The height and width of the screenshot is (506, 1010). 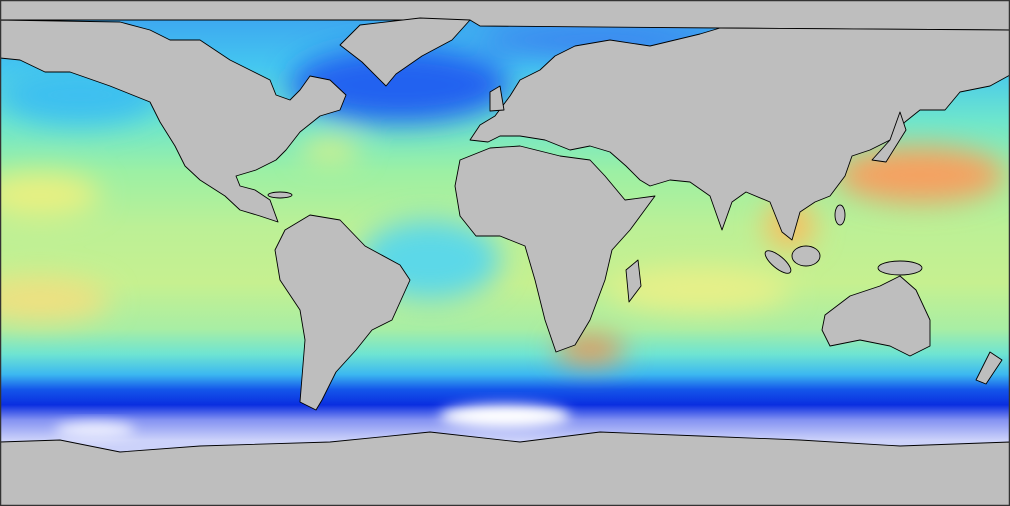 I want to click on south-america, so click(x=342, y=312).